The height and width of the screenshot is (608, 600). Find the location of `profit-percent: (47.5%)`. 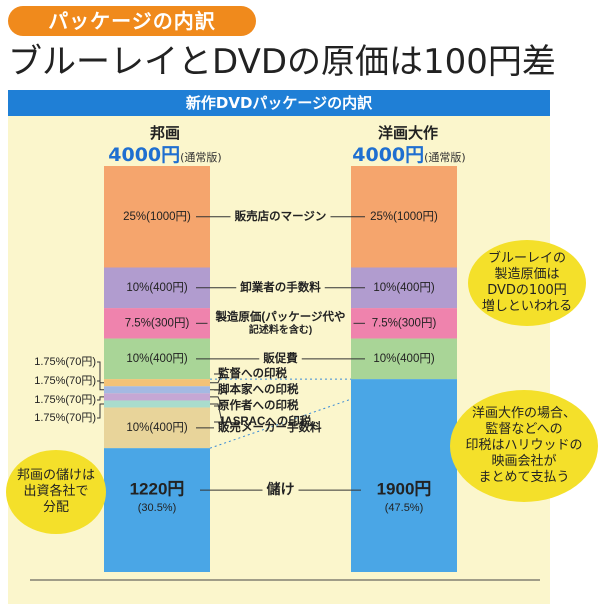

profit-percent: (47.5%) is located at coordinates (404, 508).